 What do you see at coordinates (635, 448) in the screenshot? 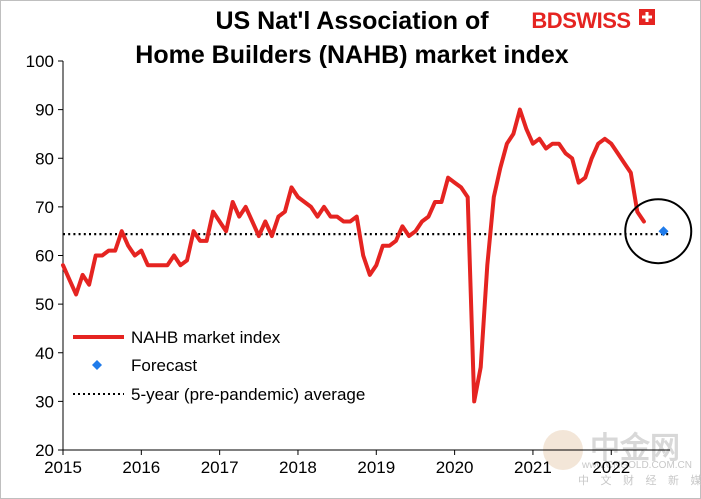
I see `watermark-main: 中金网` at bounding box center [635, 448].